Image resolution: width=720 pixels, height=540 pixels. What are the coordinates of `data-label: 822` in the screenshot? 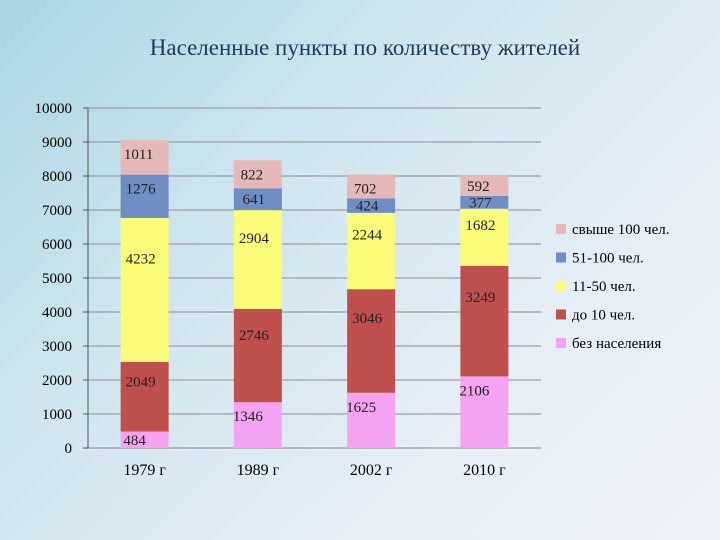 It's located at (252, 175).